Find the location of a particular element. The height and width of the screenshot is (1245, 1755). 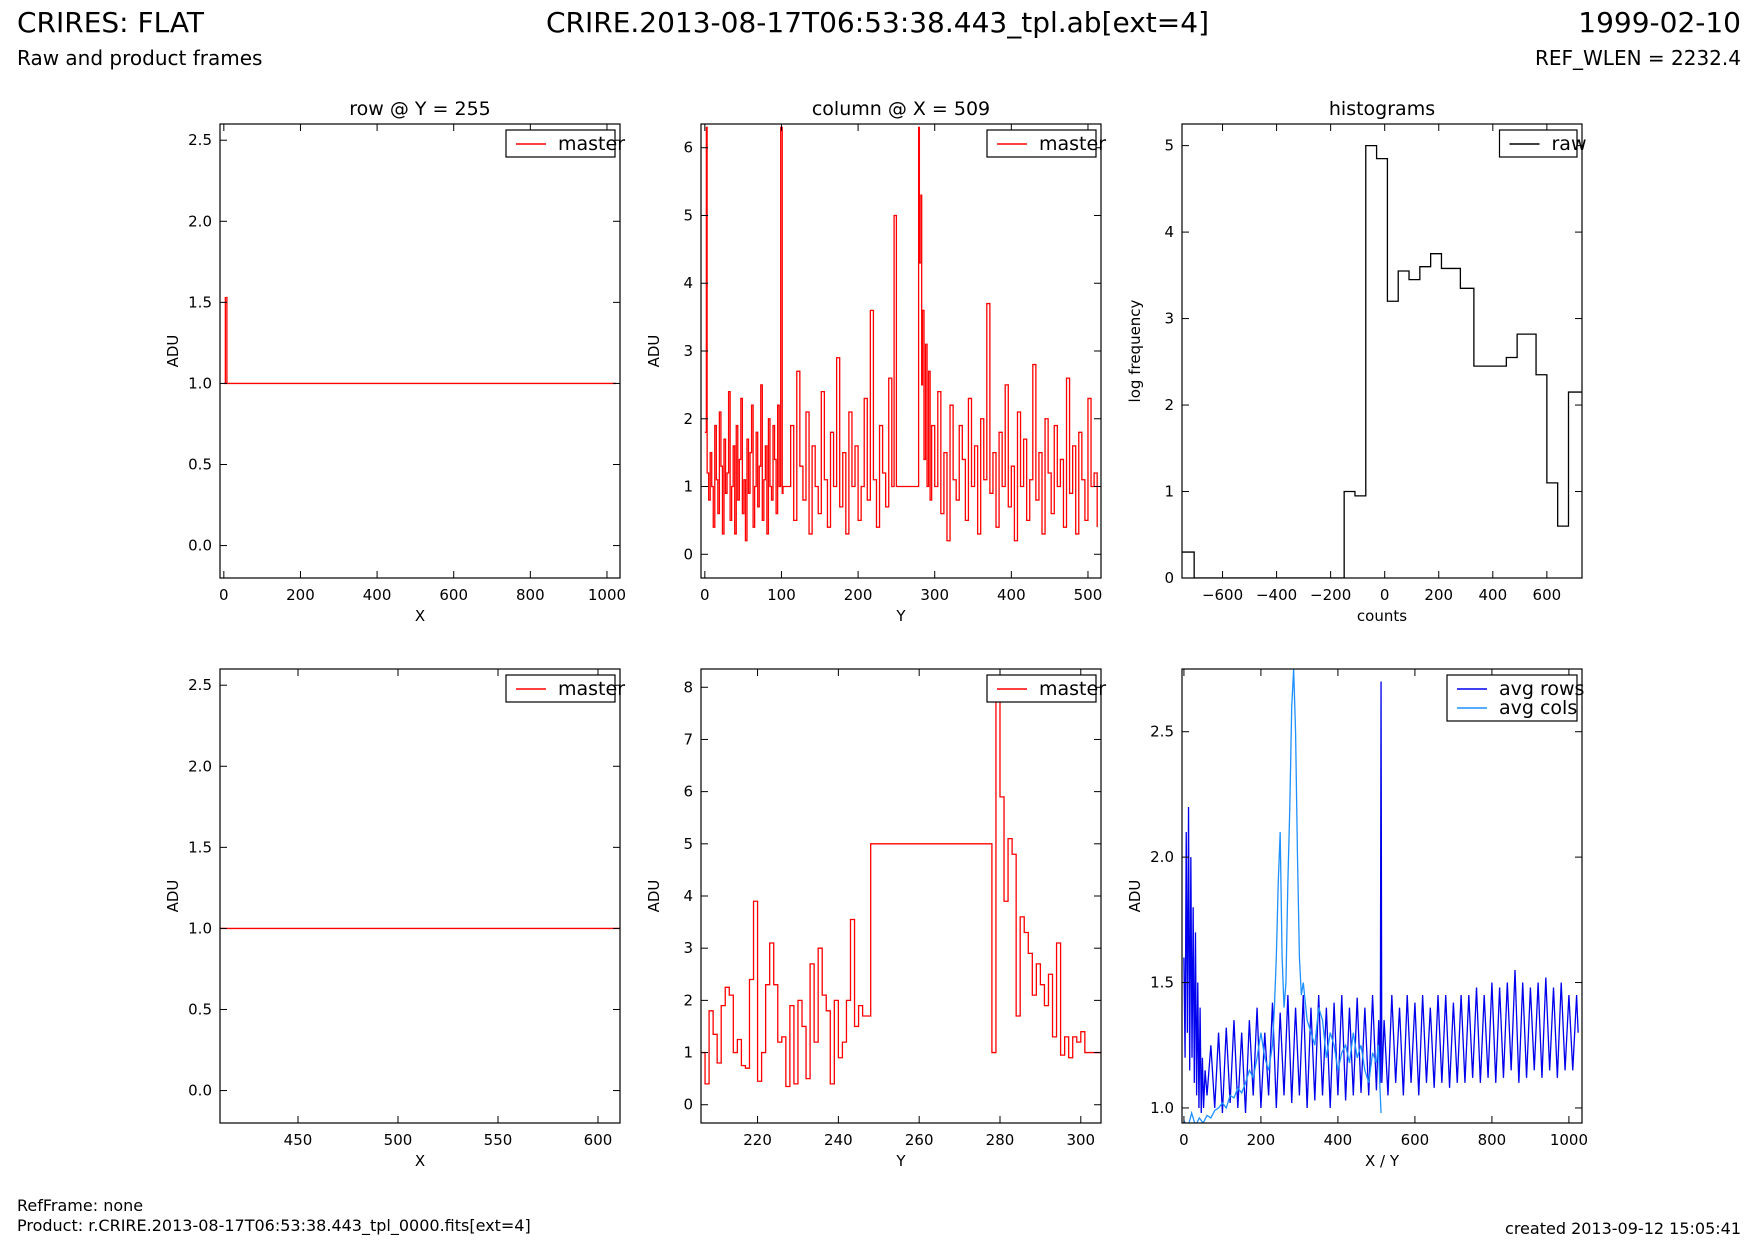

x-tick-label: 550 is located at coordinates (498, 1140).